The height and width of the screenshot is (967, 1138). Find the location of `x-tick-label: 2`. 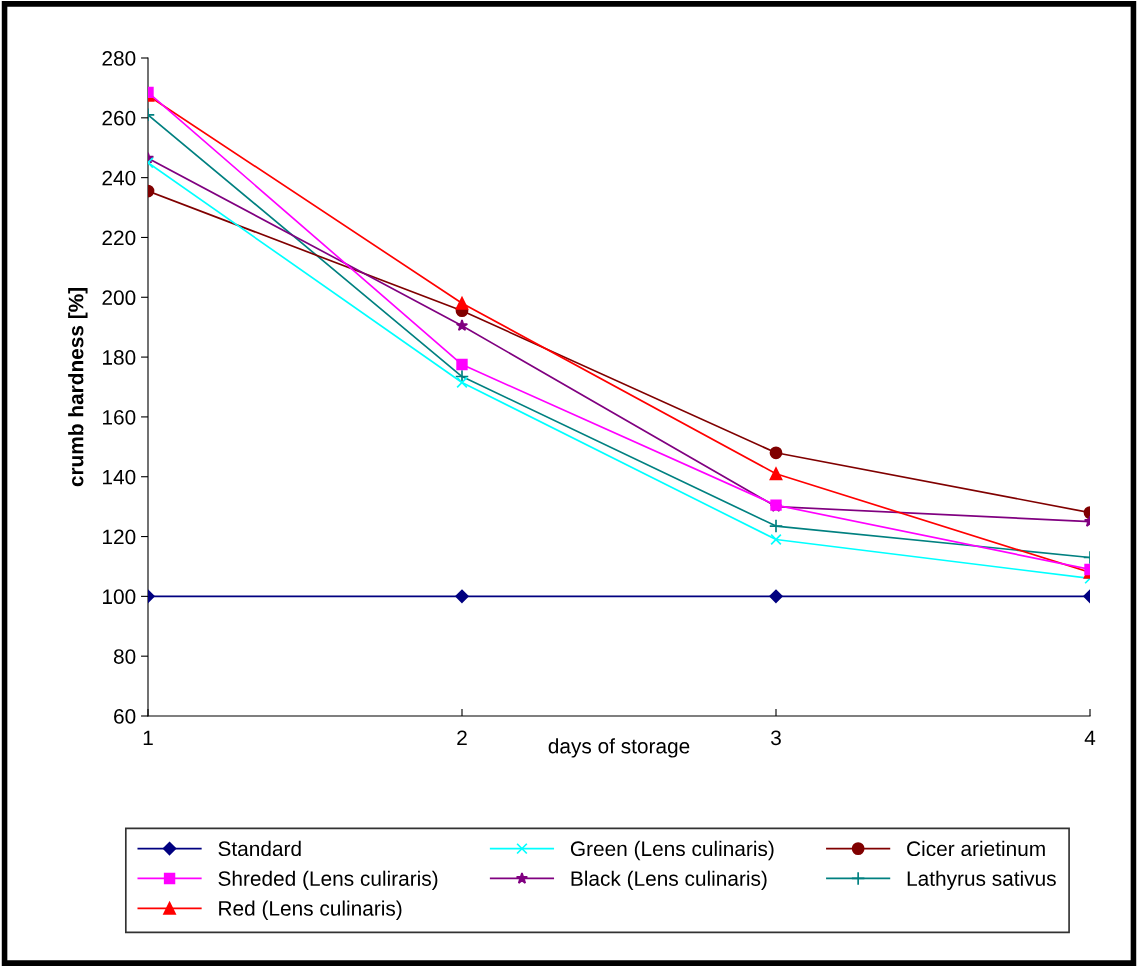

x-tick-label: 2 is located at coordinates (462, 737).